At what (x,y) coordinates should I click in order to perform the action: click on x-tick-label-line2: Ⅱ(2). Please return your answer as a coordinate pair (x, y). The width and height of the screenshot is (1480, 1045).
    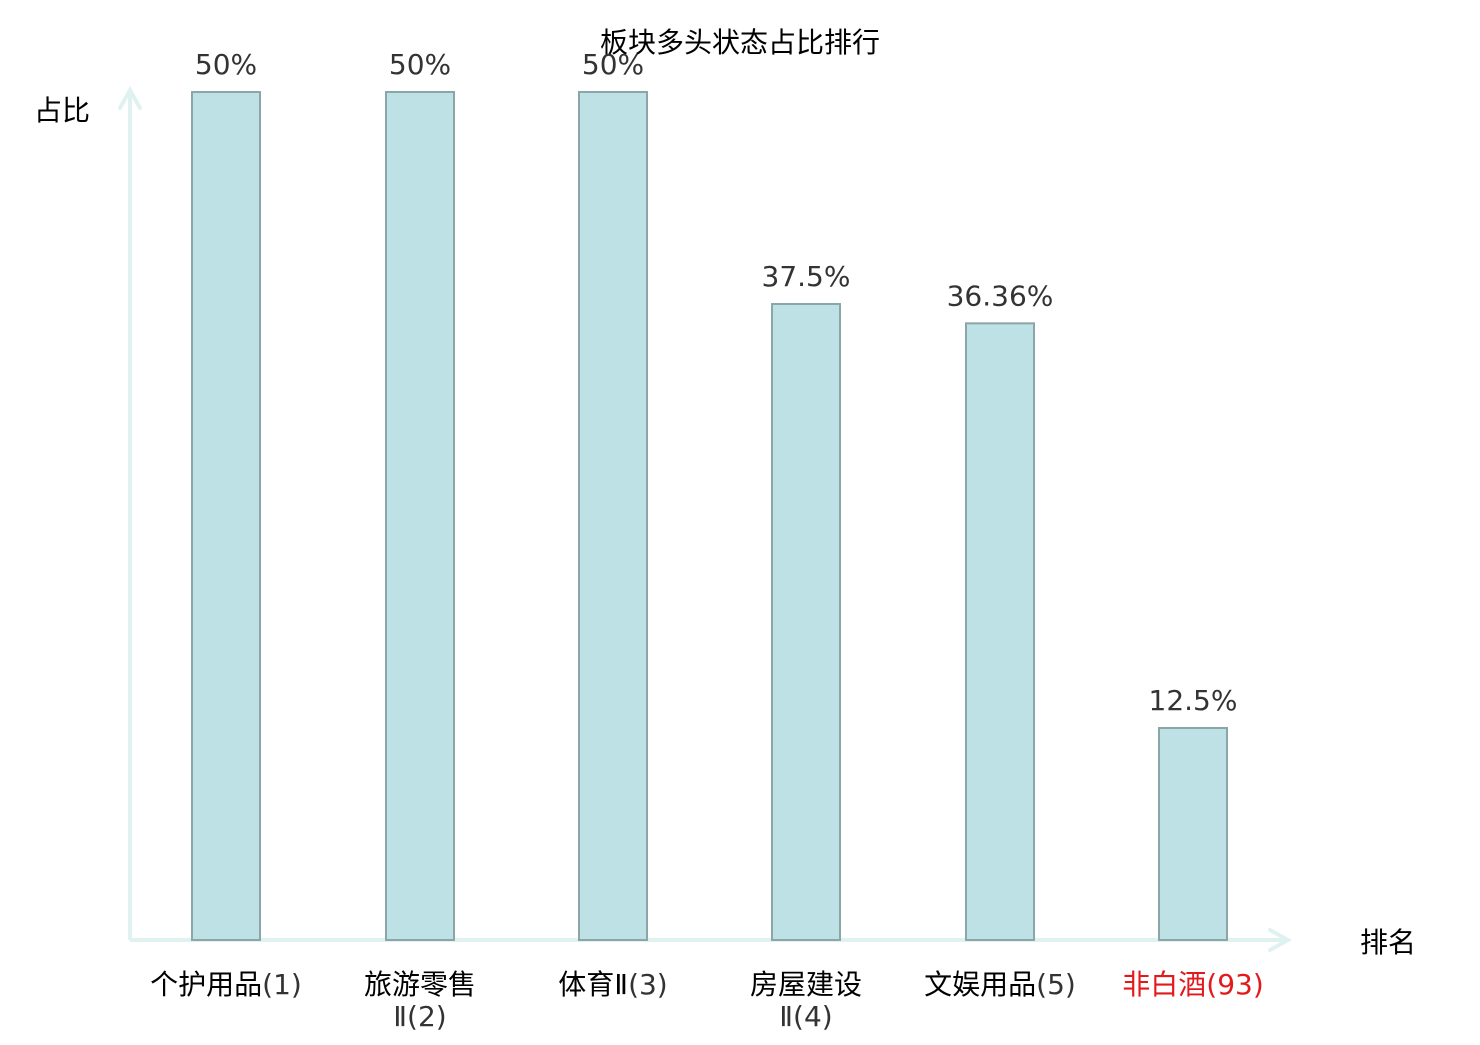
    Looking at the image, I should click on (419, 1016).